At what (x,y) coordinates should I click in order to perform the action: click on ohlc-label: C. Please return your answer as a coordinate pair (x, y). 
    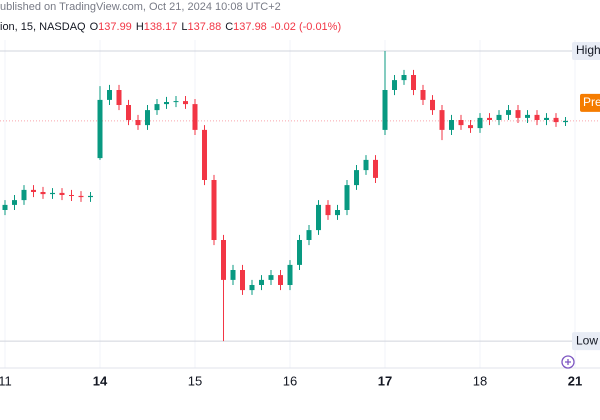
    Looking at the image, I should click on (229, 27).